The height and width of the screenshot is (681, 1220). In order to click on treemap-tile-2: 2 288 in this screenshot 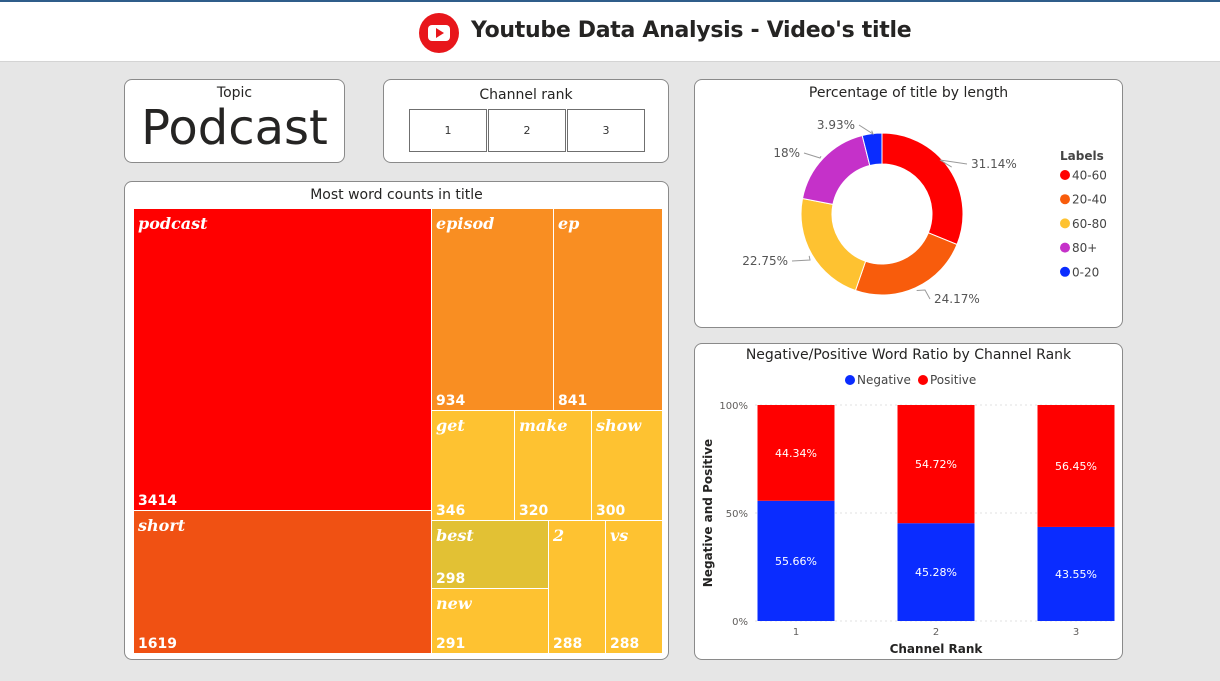, I will do `click(577, 587)`.